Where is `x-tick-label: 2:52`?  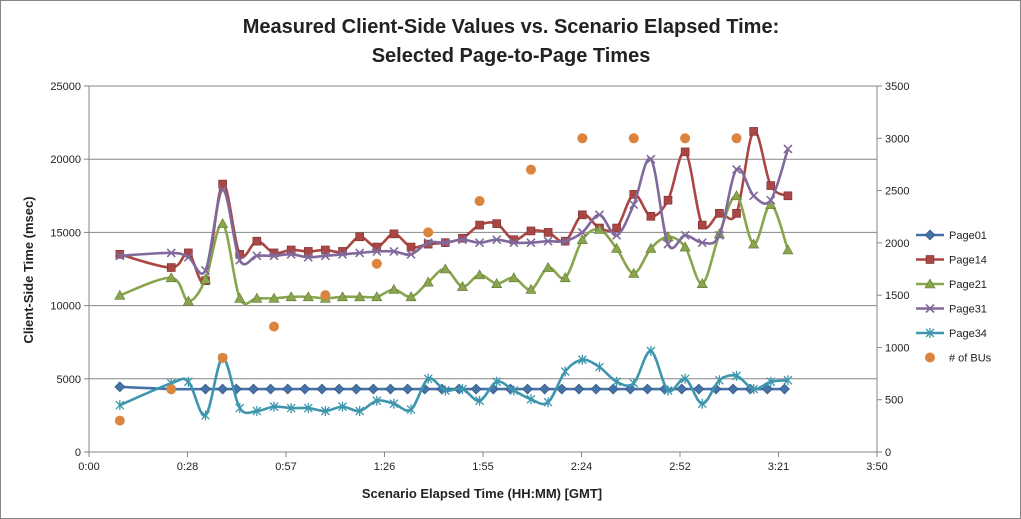
x-tick-label: 2:52 is located at coordinates (679, 467).